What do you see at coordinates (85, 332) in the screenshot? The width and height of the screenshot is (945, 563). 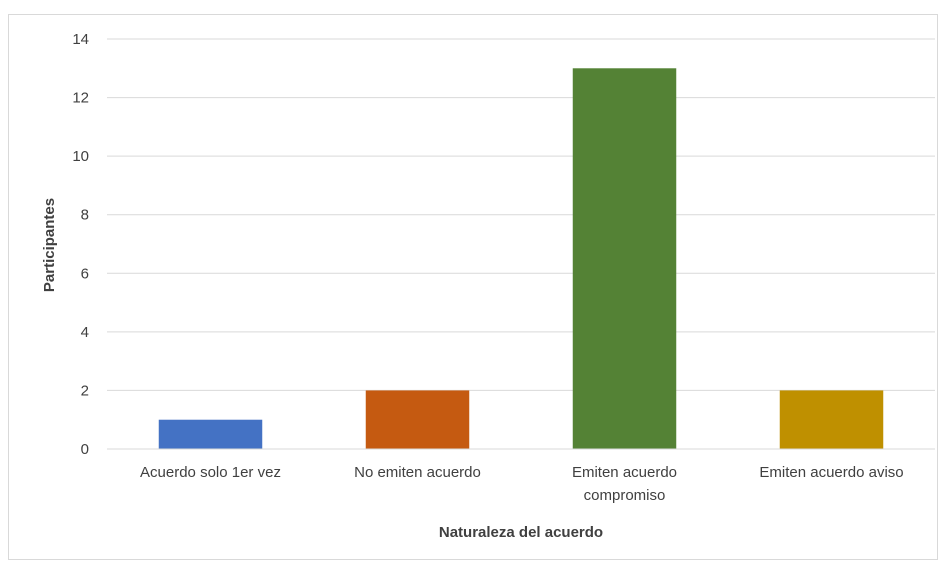 I see `y-tick-label: 4` at bounding box center [85, 332].